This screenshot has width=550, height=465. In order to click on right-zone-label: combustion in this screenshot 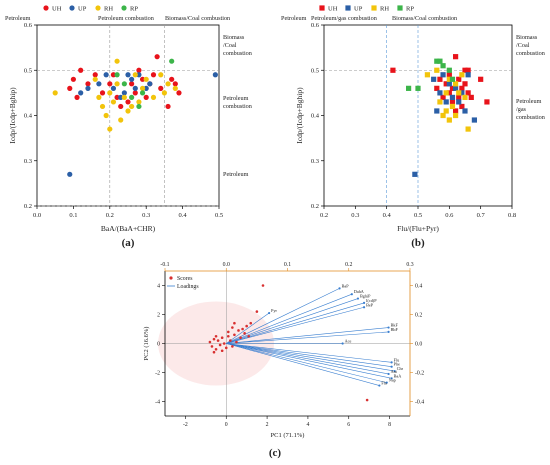, I will do `click(530, 117)`.